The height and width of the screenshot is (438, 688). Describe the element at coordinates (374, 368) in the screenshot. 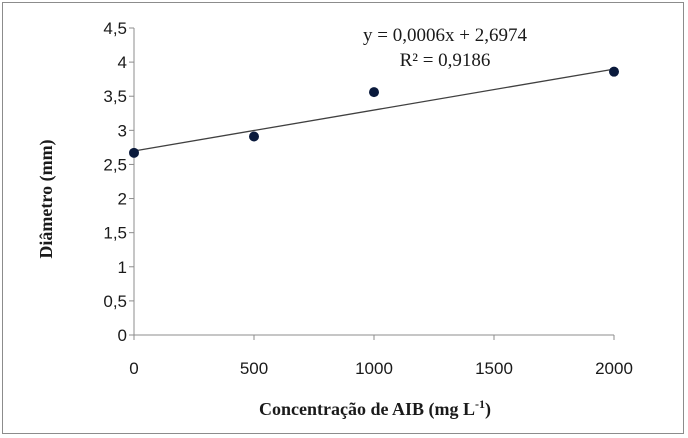

I see `x-tick-label: 1000` at that location.